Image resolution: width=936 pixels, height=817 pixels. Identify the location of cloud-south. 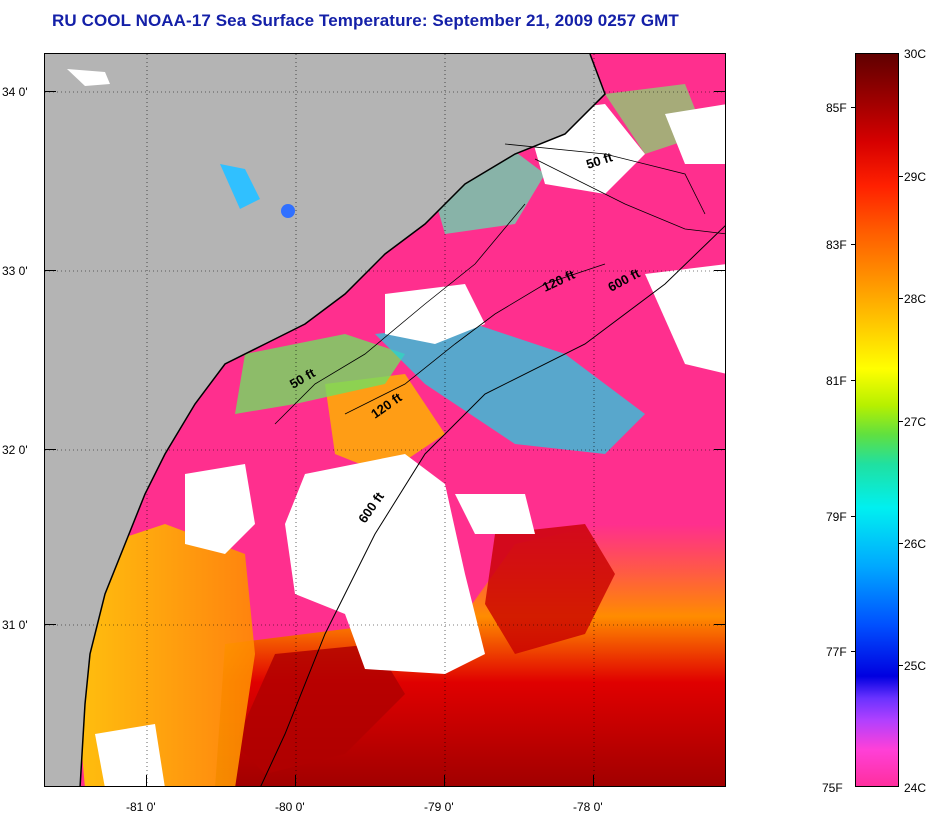
(130, 755).